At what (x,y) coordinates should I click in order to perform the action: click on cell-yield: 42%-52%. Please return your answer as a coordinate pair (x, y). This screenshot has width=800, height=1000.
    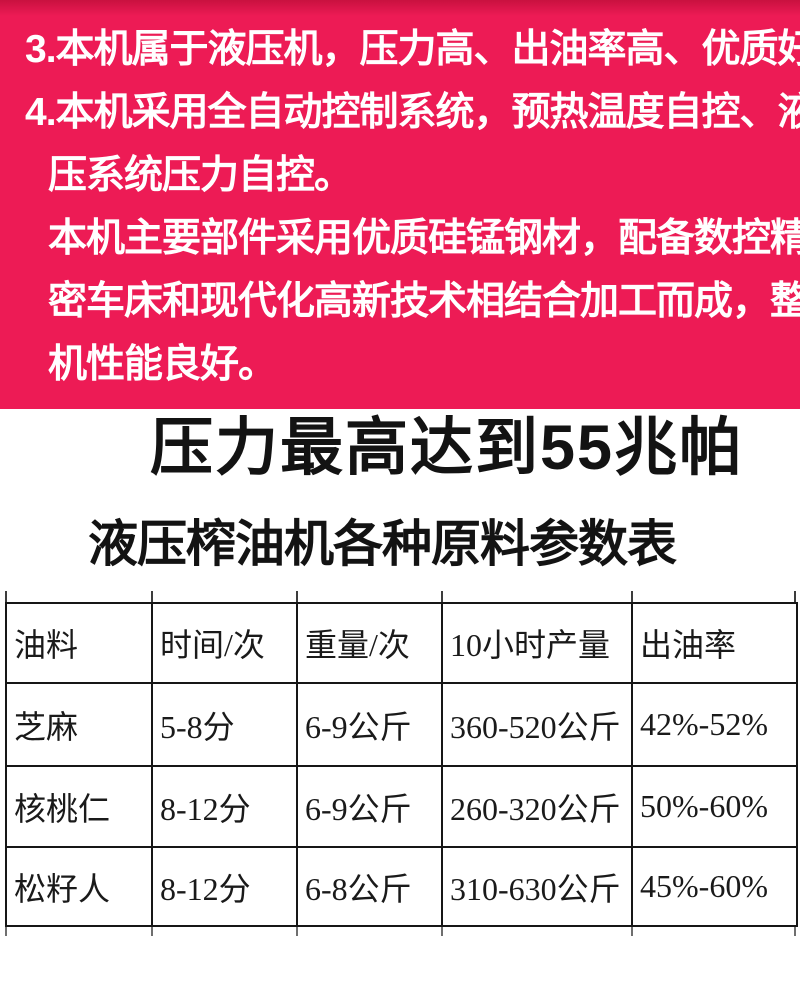
    Looking at the image, I should click on (714, 724).